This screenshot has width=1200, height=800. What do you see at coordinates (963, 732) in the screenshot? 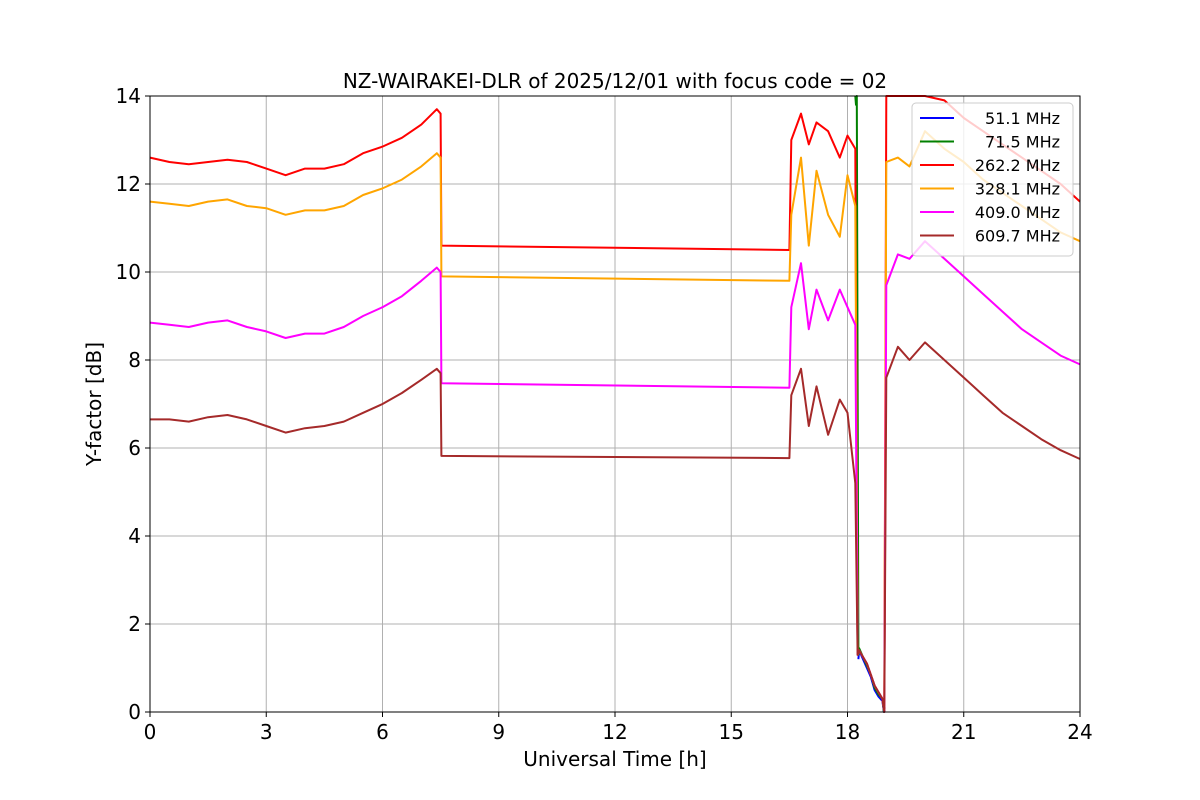
I see `x-tick-label: 21` at bounding box center [963, 732].